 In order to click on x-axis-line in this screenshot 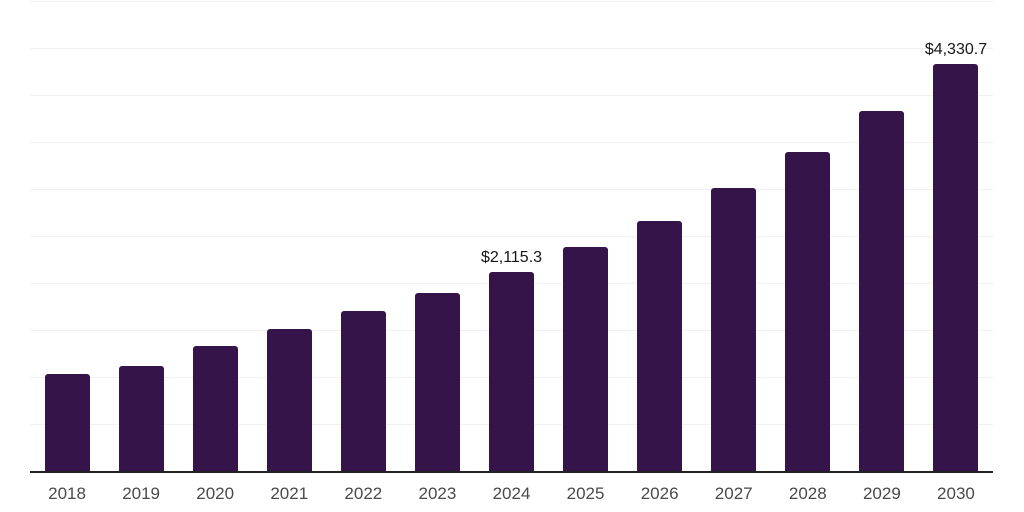, I will do `click(511, 472)`.